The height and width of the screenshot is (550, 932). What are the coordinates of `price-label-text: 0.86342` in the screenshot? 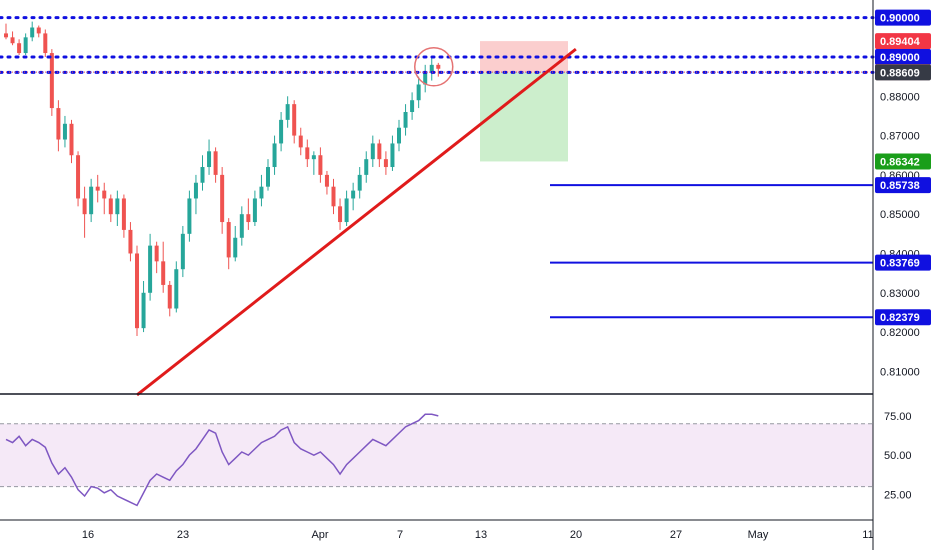 It's located at (900, 162).